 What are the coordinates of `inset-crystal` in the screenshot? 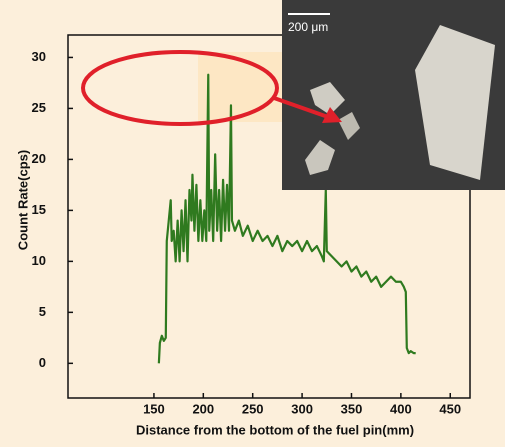 It's located at (455, 102).